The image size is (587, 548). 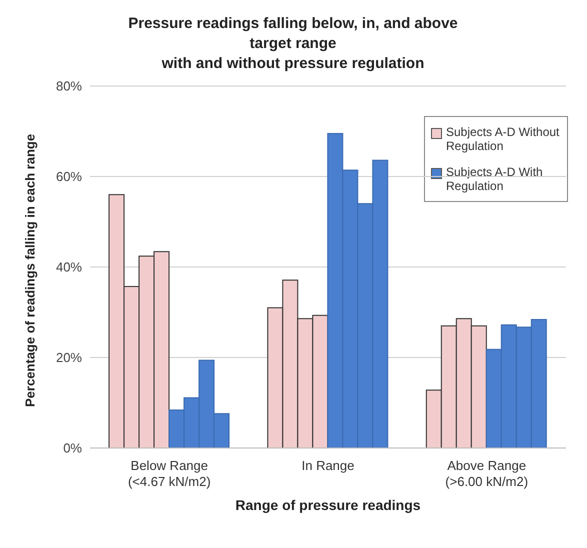 What do you see at coordinates (72, 448) in the screenshot?
I see `y-tick-label: 0%` at bounding box center [72, 448].